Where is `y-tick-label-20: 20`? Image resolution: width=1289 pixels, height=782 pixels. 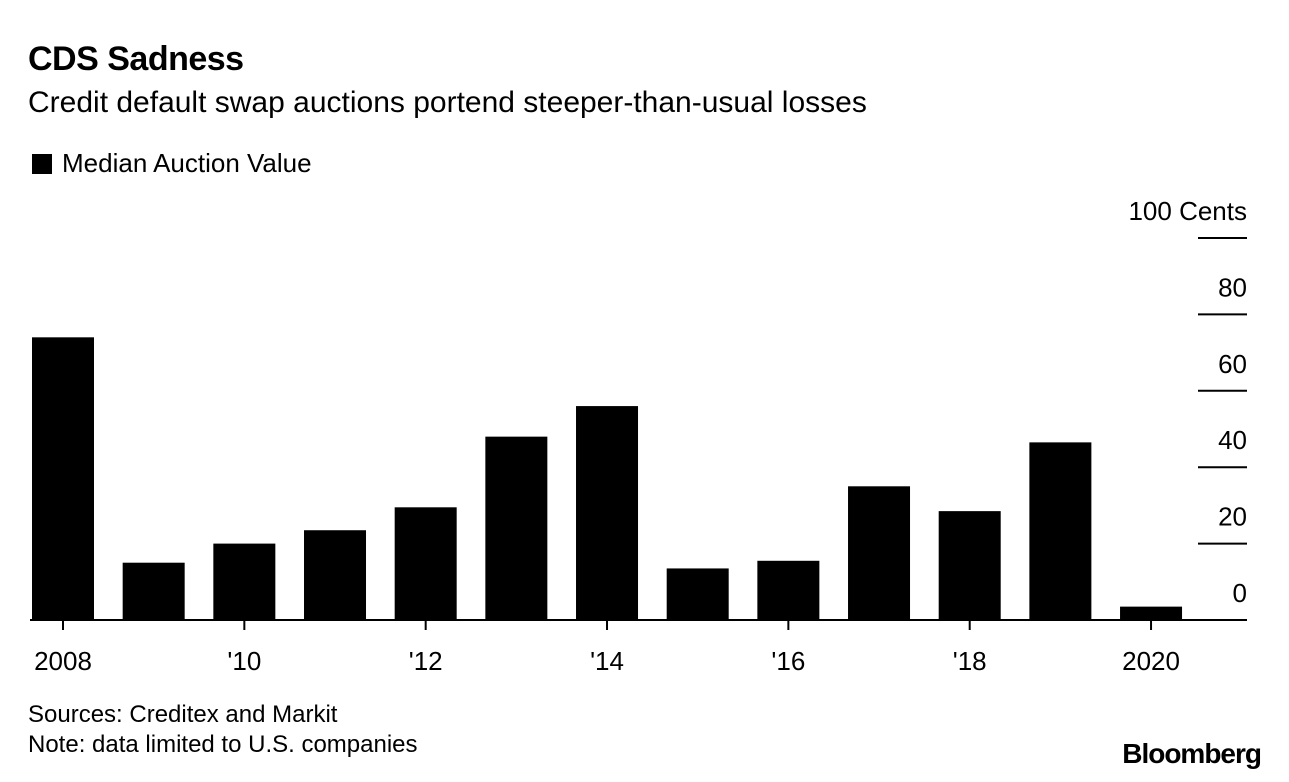
y-tick-label-20: 20 is located at coordinates (1232, 517).